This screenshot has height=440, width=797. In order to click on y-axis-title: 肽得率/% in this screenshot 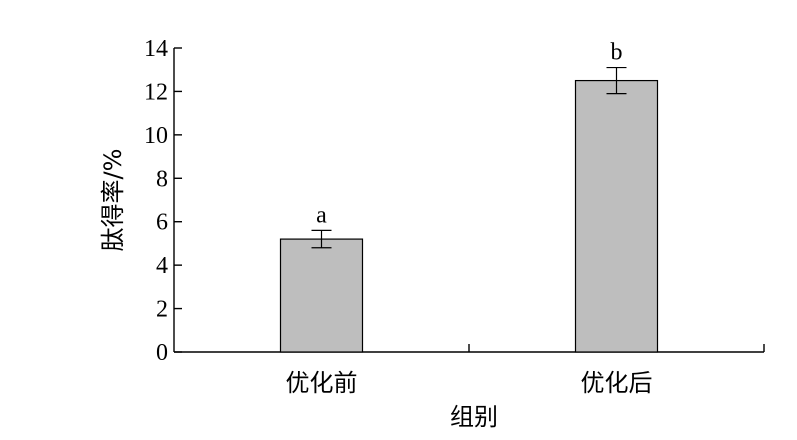, I will do `click(113, 200)`.